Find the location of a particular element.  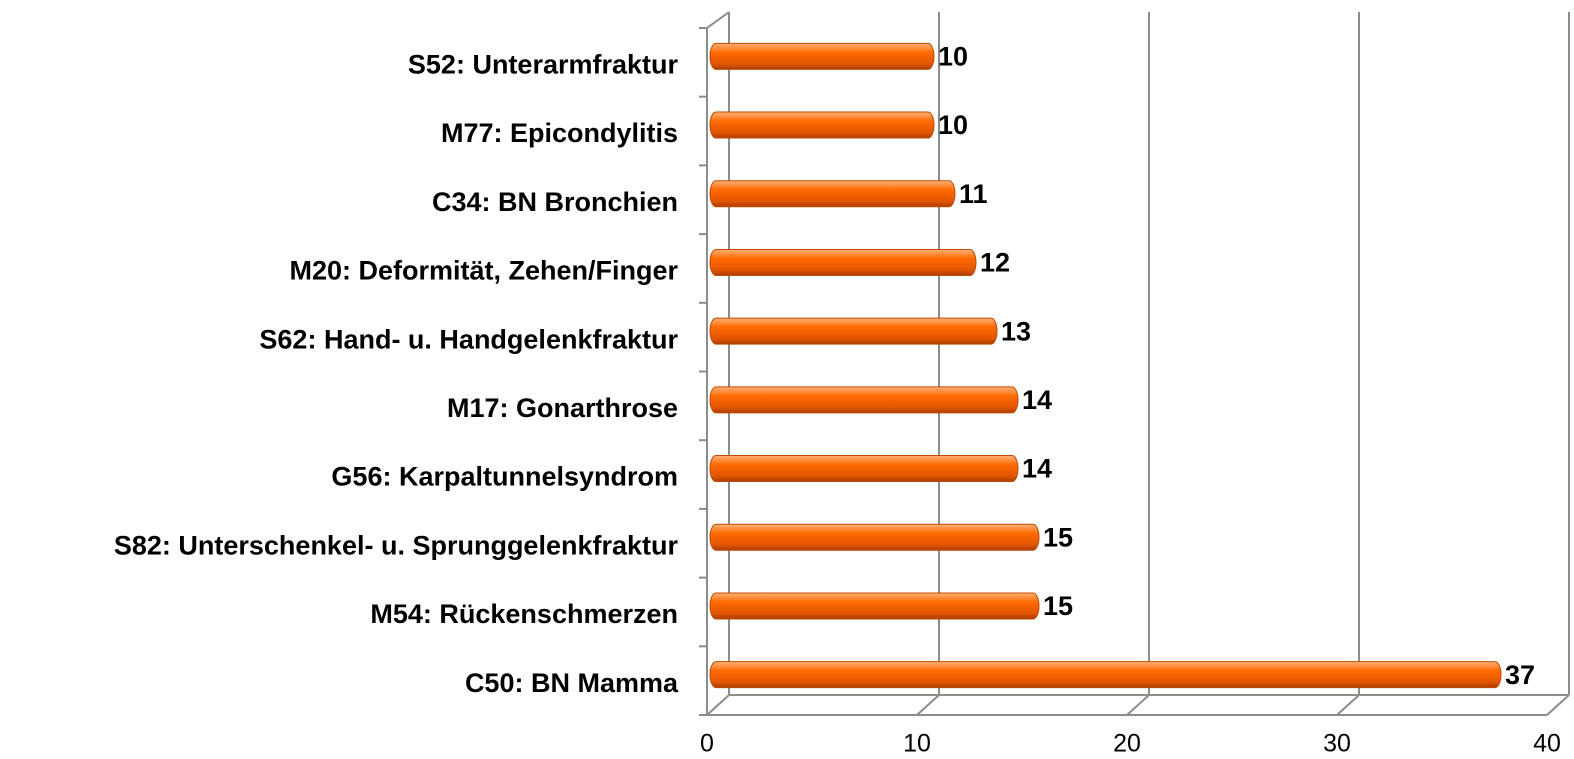

y-tick-label: M77: Epicondylitis is located at coordinates (559, 133).